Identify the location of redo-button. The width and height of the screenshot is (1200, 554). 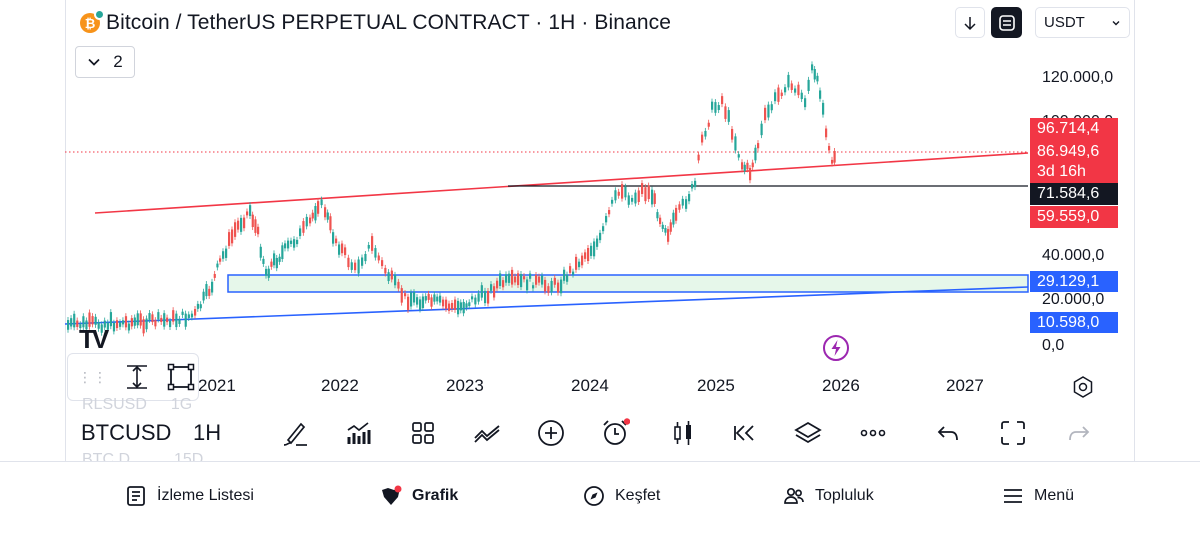
(1078, 433).